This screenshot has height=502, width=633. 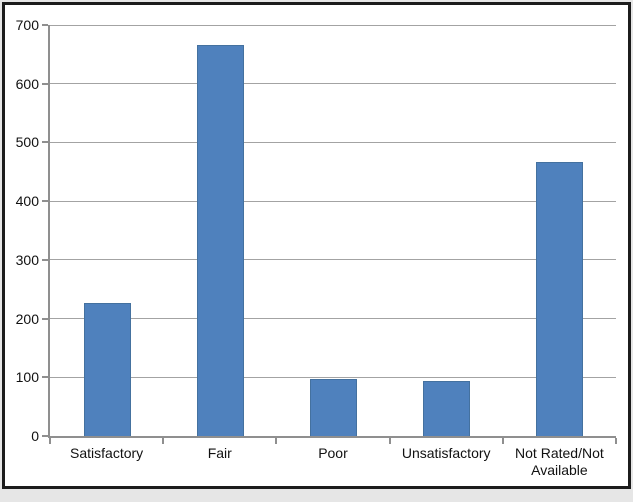 I want to click on y-axis-label-500: 500, so click(x=27, y=142).